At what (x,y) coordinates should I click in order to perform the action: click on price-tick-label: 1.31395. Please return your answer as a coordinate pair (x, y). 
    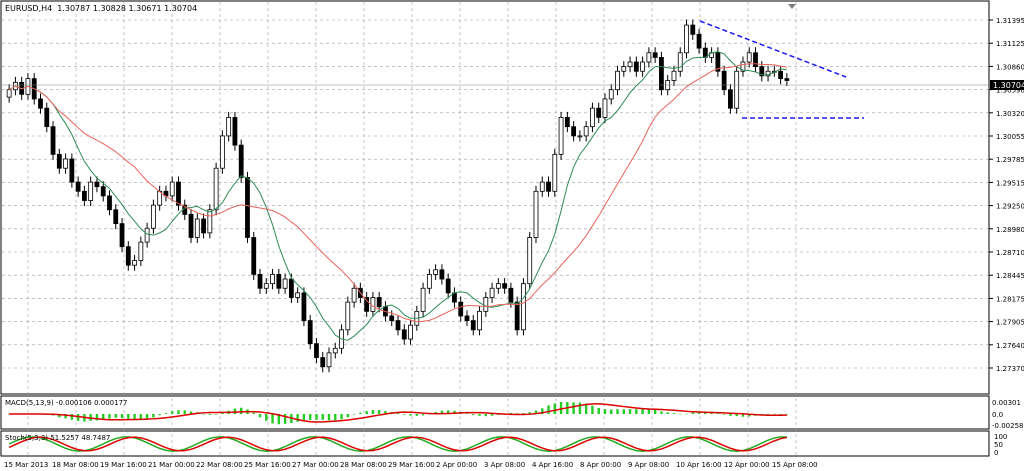
    Looking at the image, I should click on (1010, 21).